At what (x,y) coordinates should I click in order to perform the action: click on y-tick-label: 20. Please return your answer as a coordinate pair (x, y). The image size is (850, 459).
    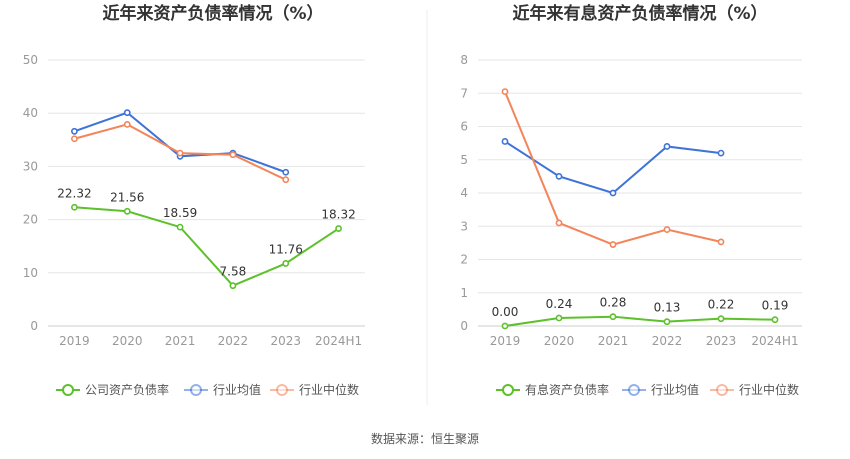
    Looking at the image, I should click on (30, 220).